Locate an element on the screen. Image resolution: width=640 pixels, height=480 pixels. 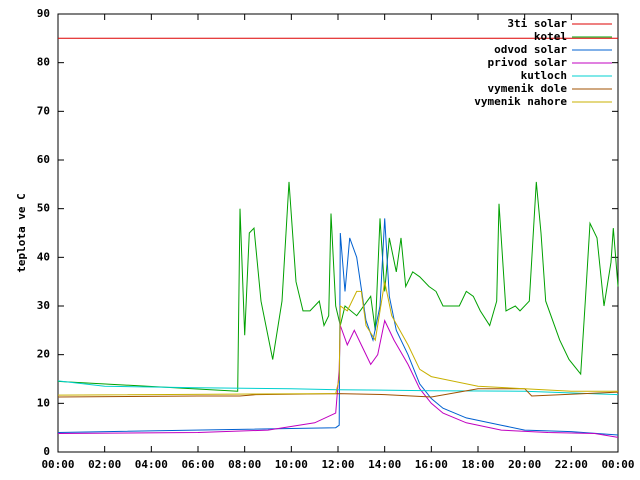
y-tick-label: 90 is located at coordinates (43, 13).